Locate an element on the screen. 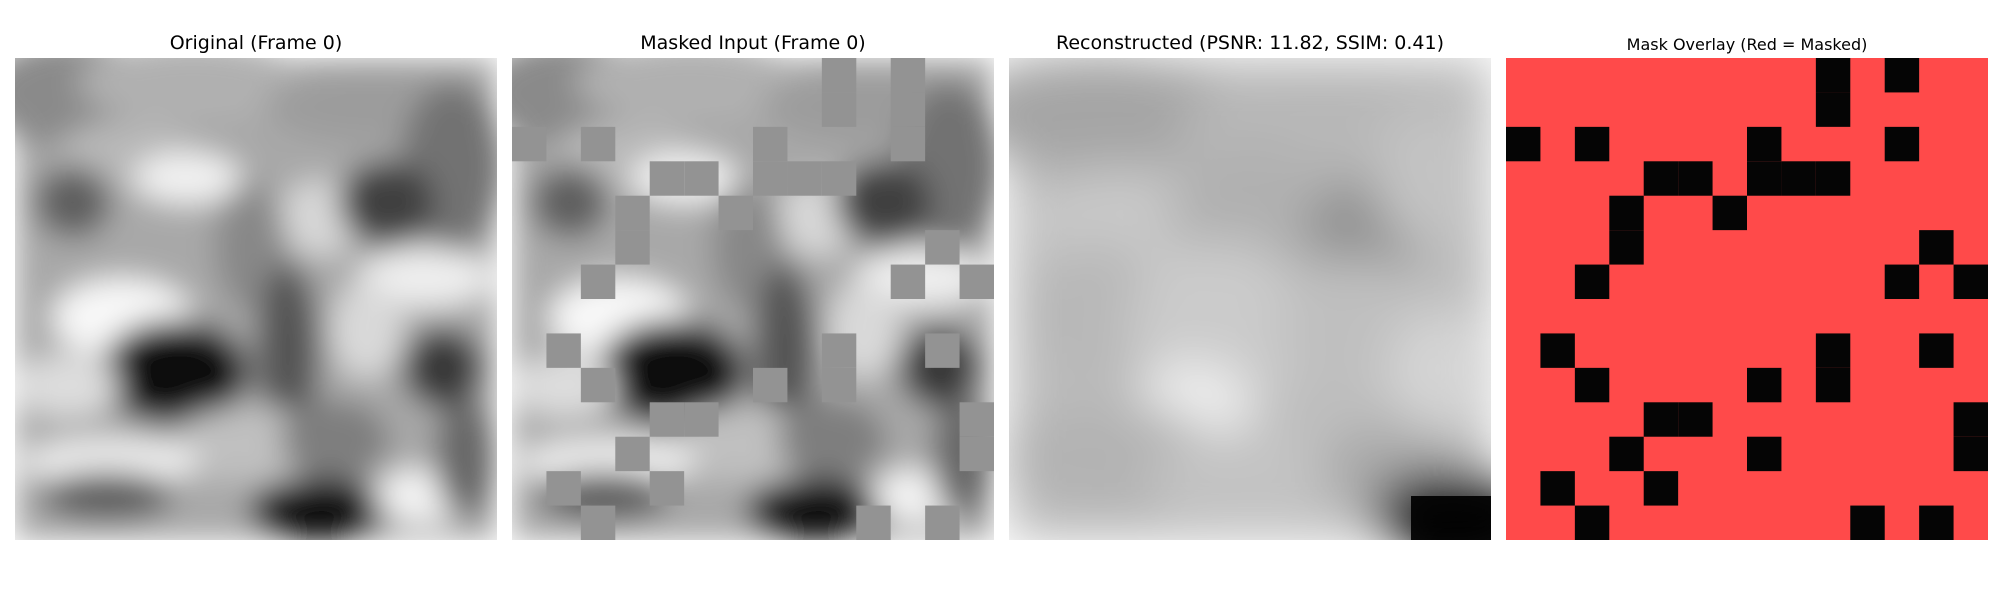  original-title: Original (Frame 0) is located at coordinates (256, 43).